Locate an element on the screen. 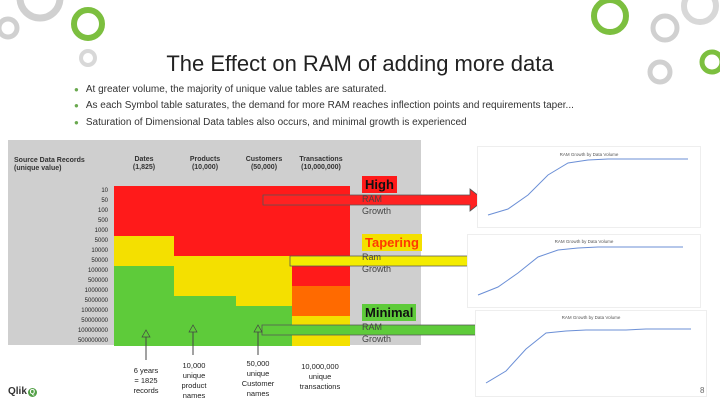 This screenshot has height=405, width=720. label-minimal-small-2: Growth is located at coordinates (377, 339).